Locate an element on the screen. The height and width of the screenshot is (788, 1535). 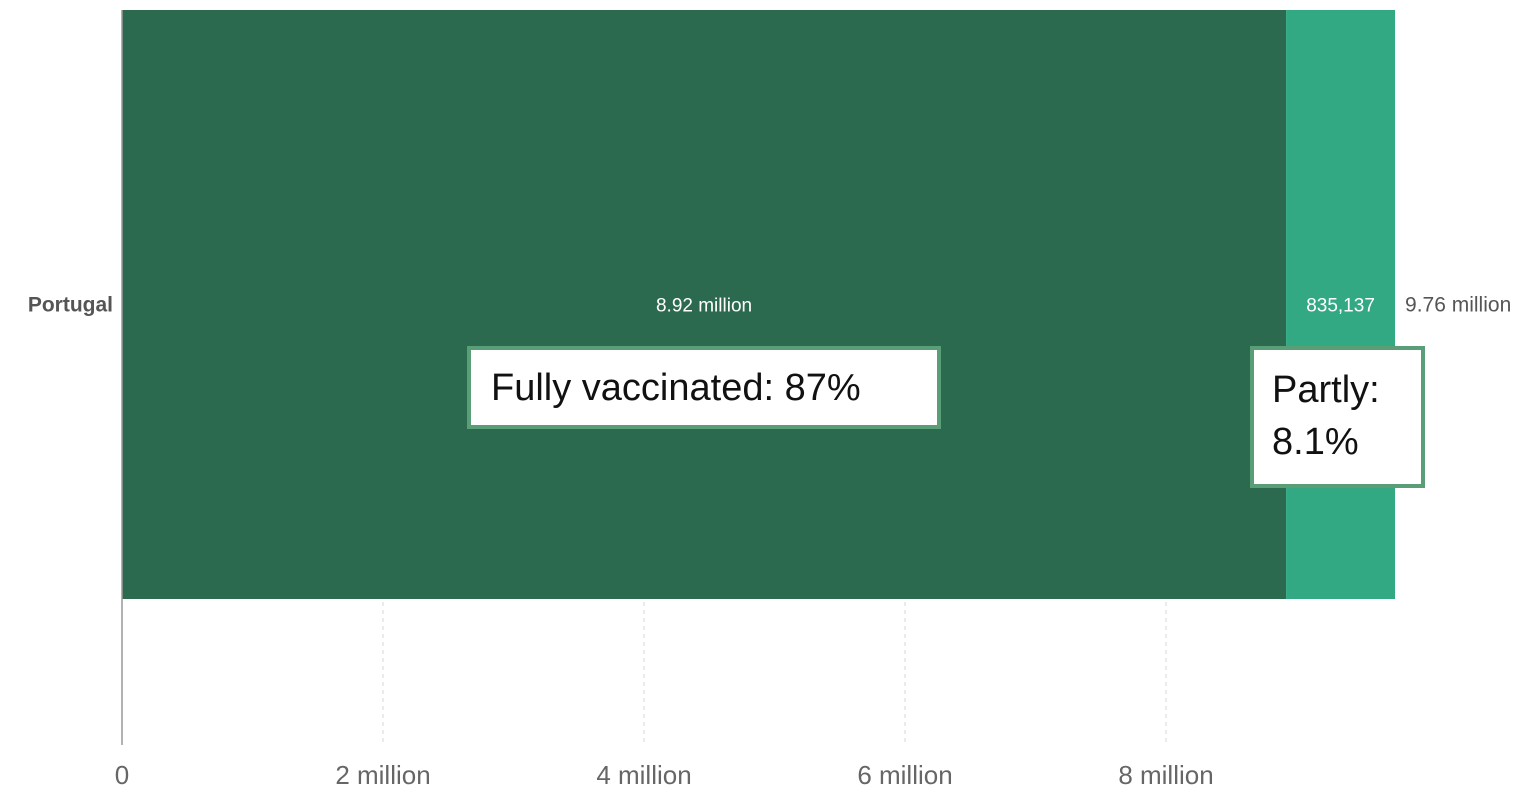
partly-vaccinated-callout: Partly: 8.1% is located at coordinates (1337, 417).